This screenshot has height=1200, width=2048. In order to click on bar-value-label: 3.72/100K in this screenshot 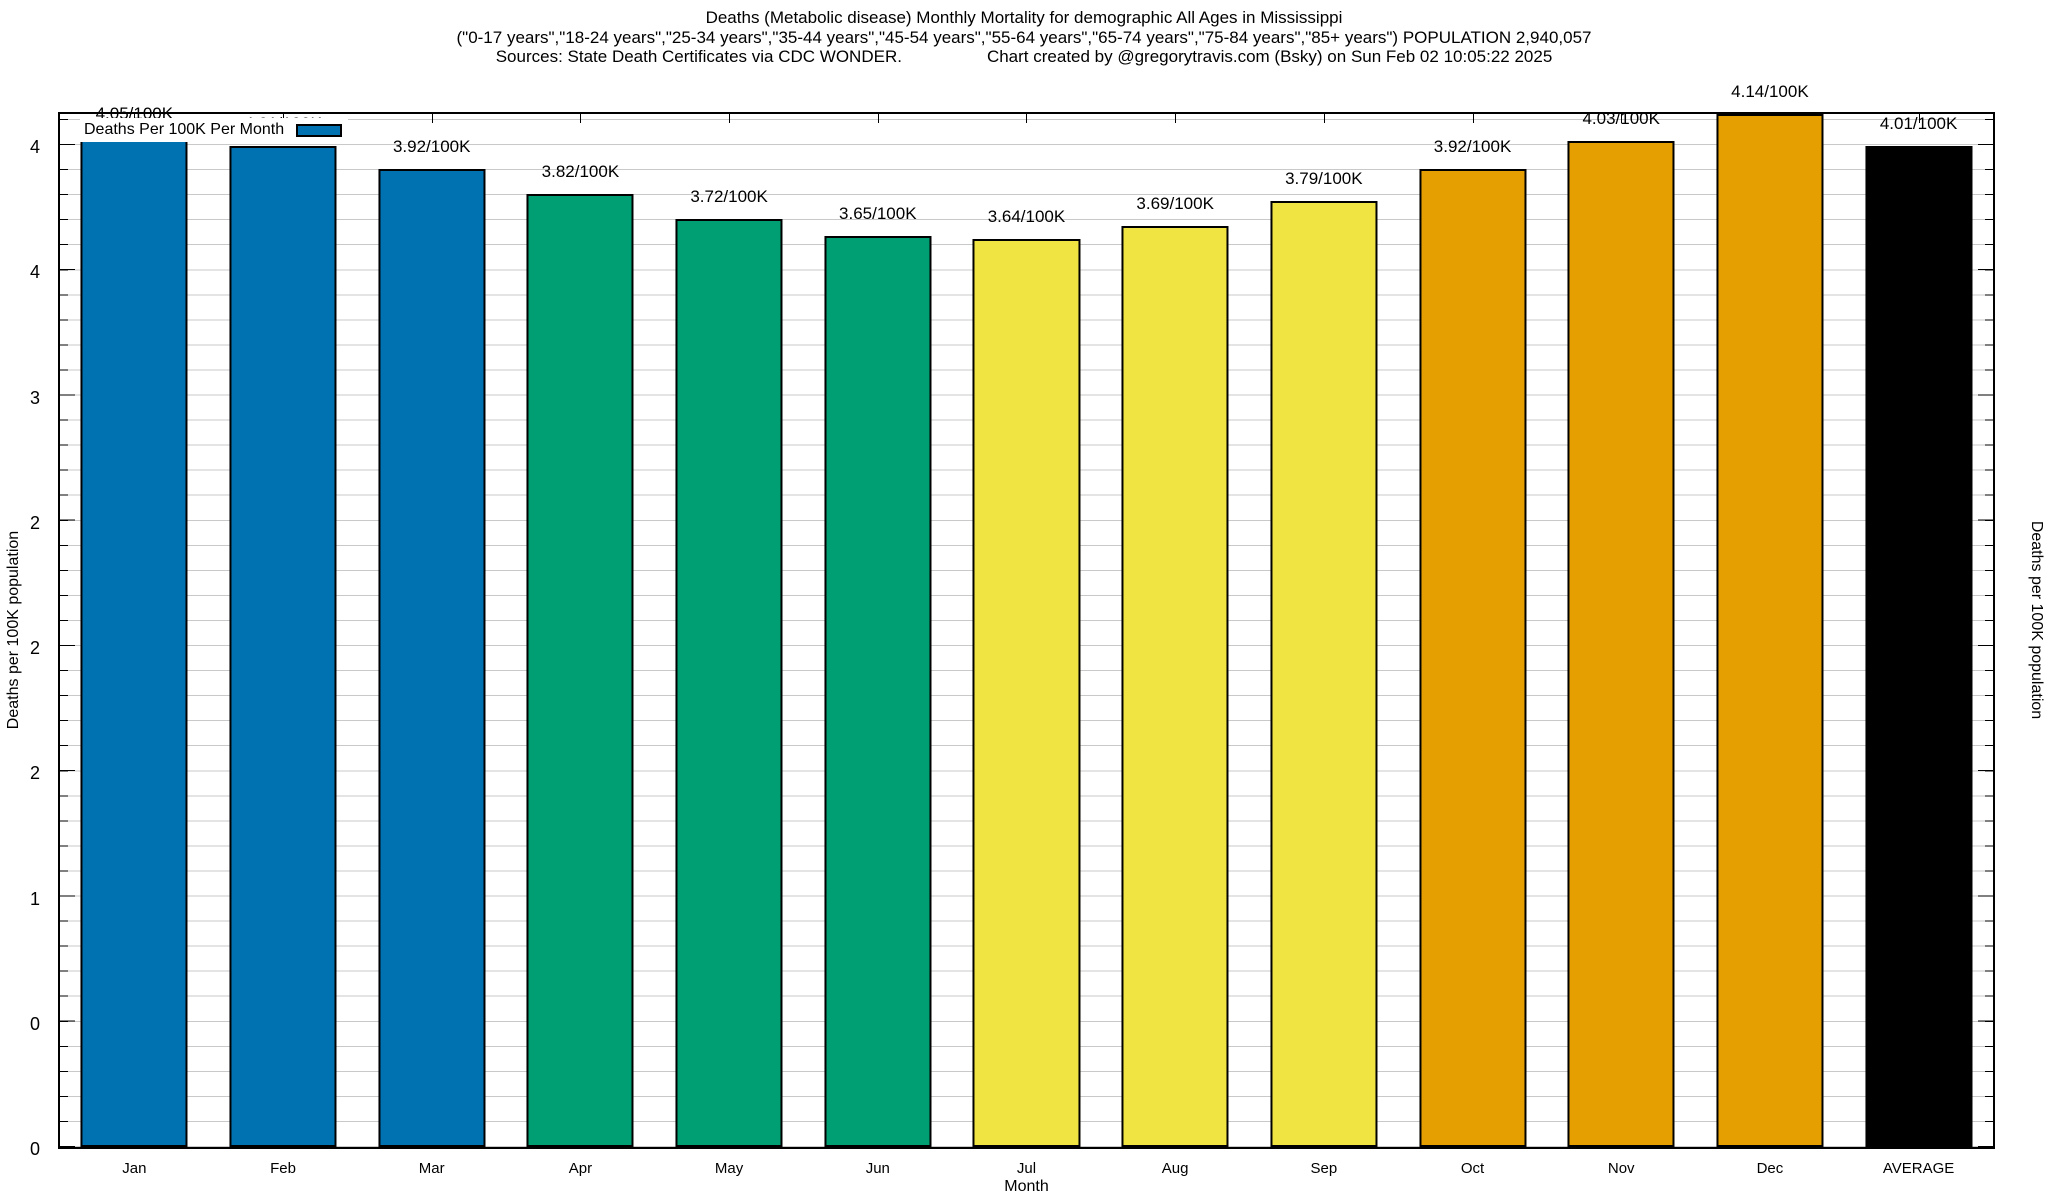, I will do `click(729, 196)`.